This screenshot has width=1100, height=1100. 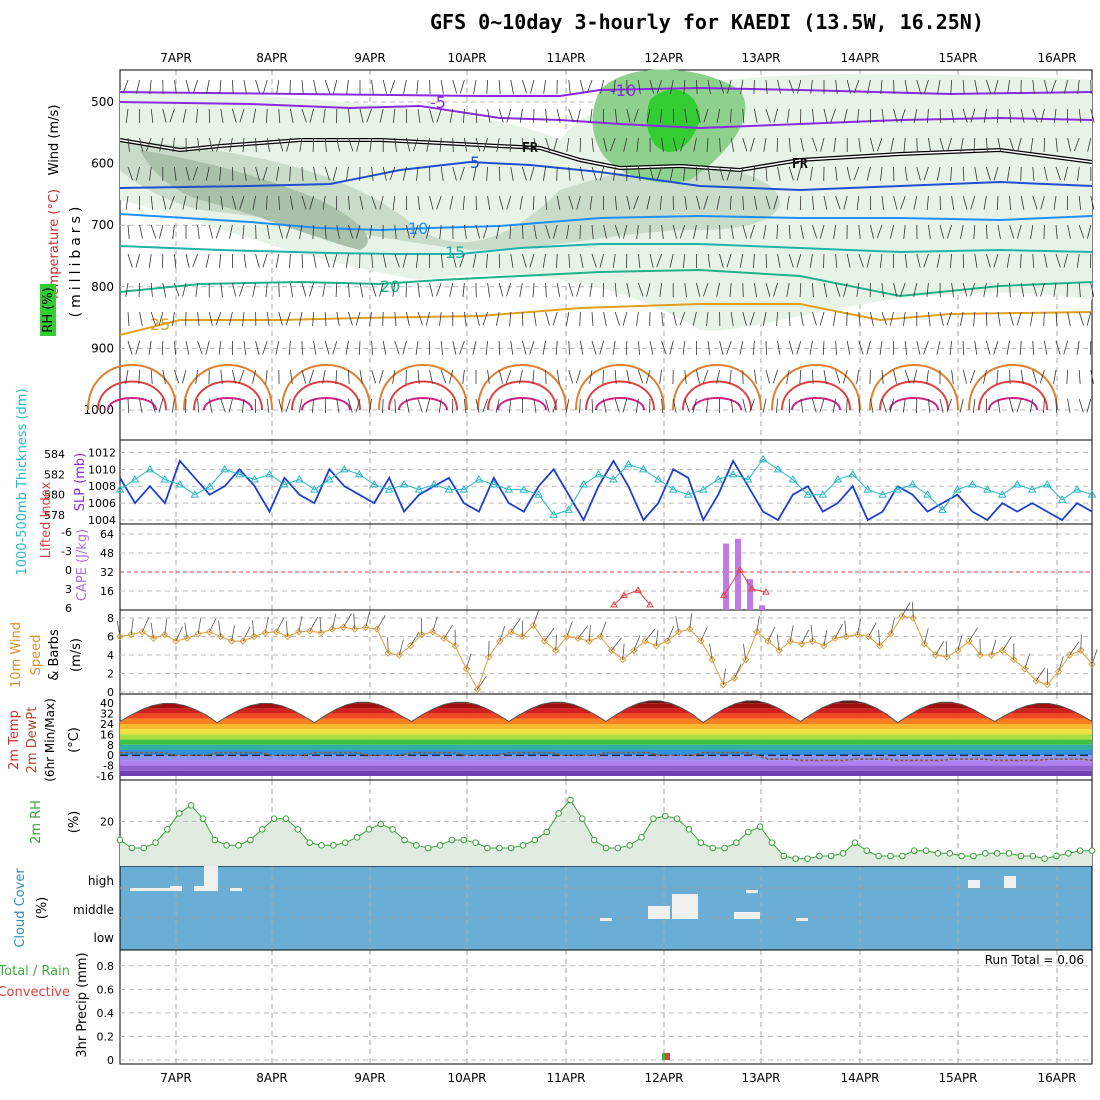 What do you see at coordinates (106, 989) in the screenshot?
I see `precip-tick: 0.6` at bounding box center [106, 989].